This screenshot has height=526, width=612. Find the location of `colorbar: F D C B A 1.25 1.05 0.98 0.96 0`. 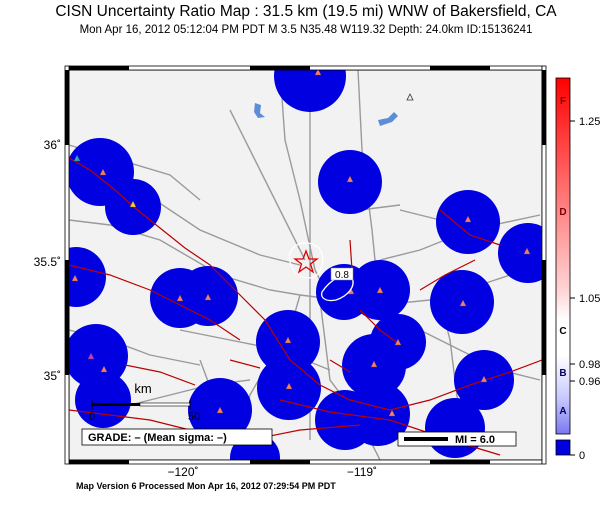

colorbar: F D C B A 1.25 1.05 0.98 0.96 0 is located at coordinates (577, 269).